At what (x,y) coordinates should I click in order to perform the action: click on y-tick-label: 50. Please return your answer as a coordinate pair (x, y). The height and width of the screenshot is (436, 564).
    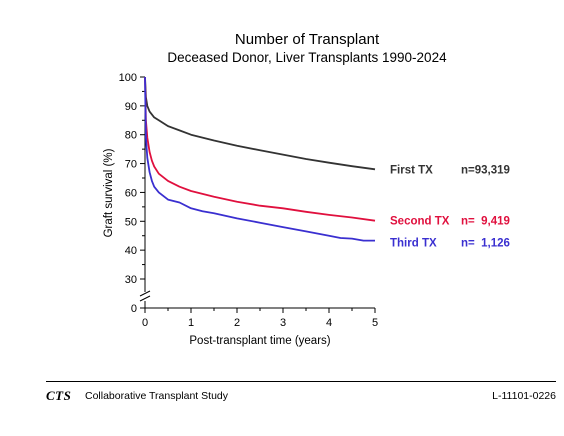
    Looking at the image, I should click on (131, 222).